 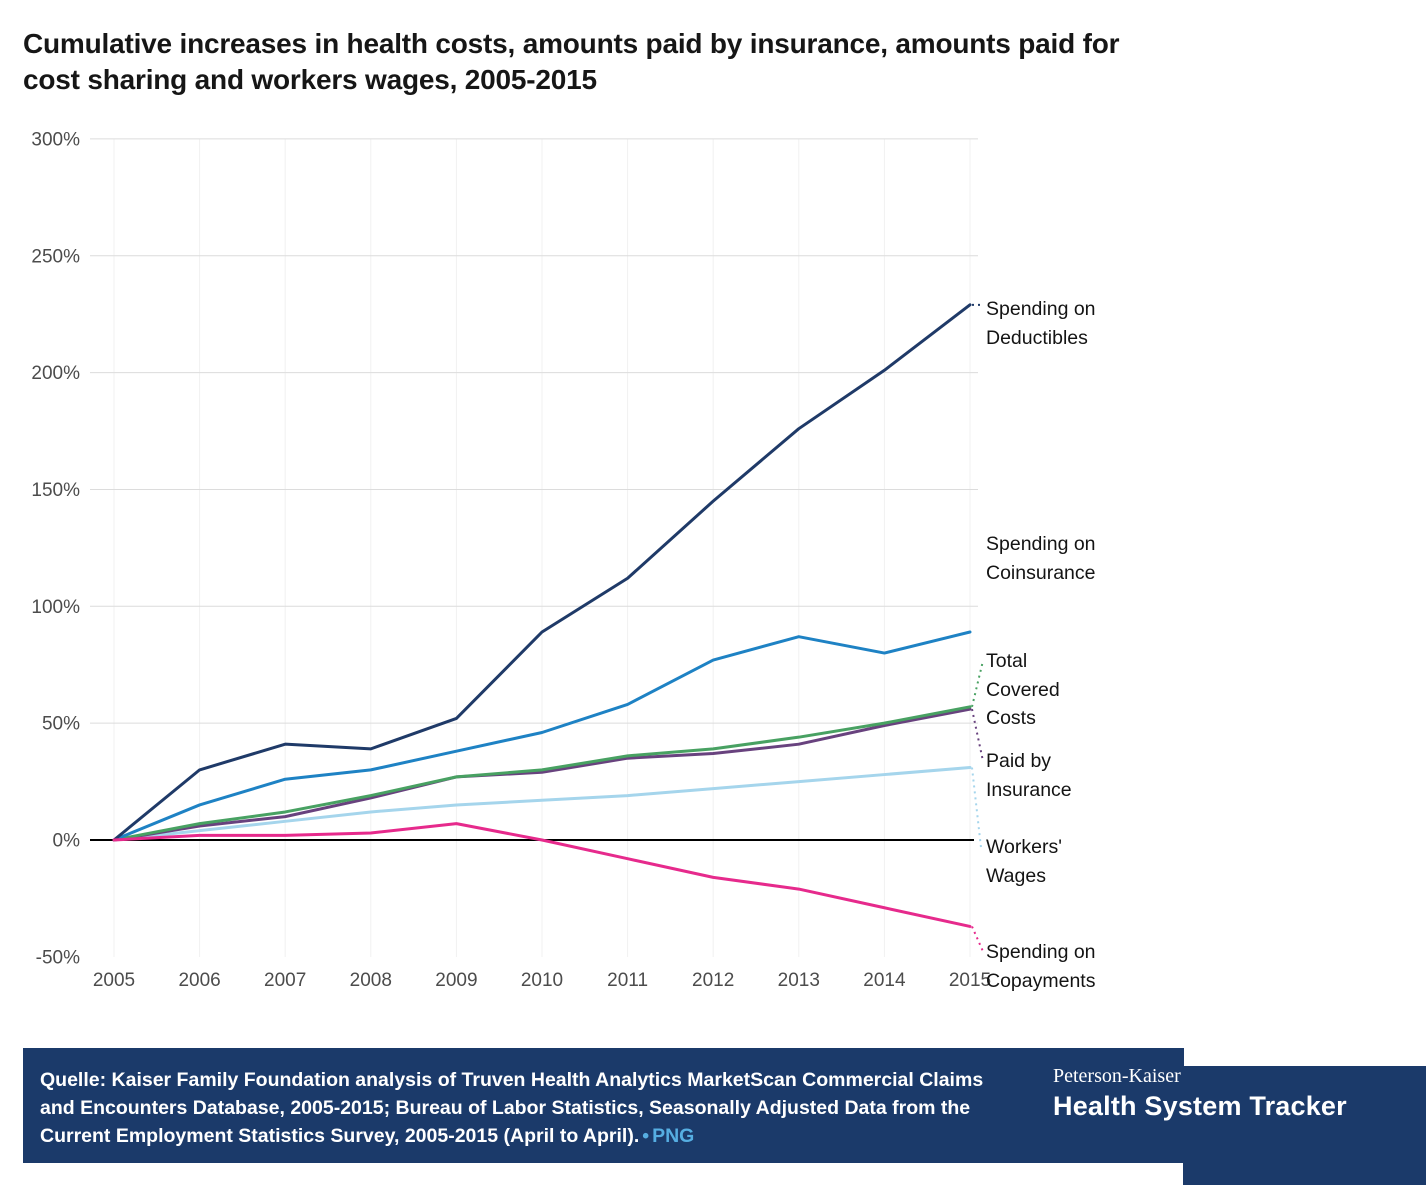 What do you see at coordinates (55, 256) in the screenshot?
I see `y-axis-tick-label: 250%` at bounding box center [55, 256].